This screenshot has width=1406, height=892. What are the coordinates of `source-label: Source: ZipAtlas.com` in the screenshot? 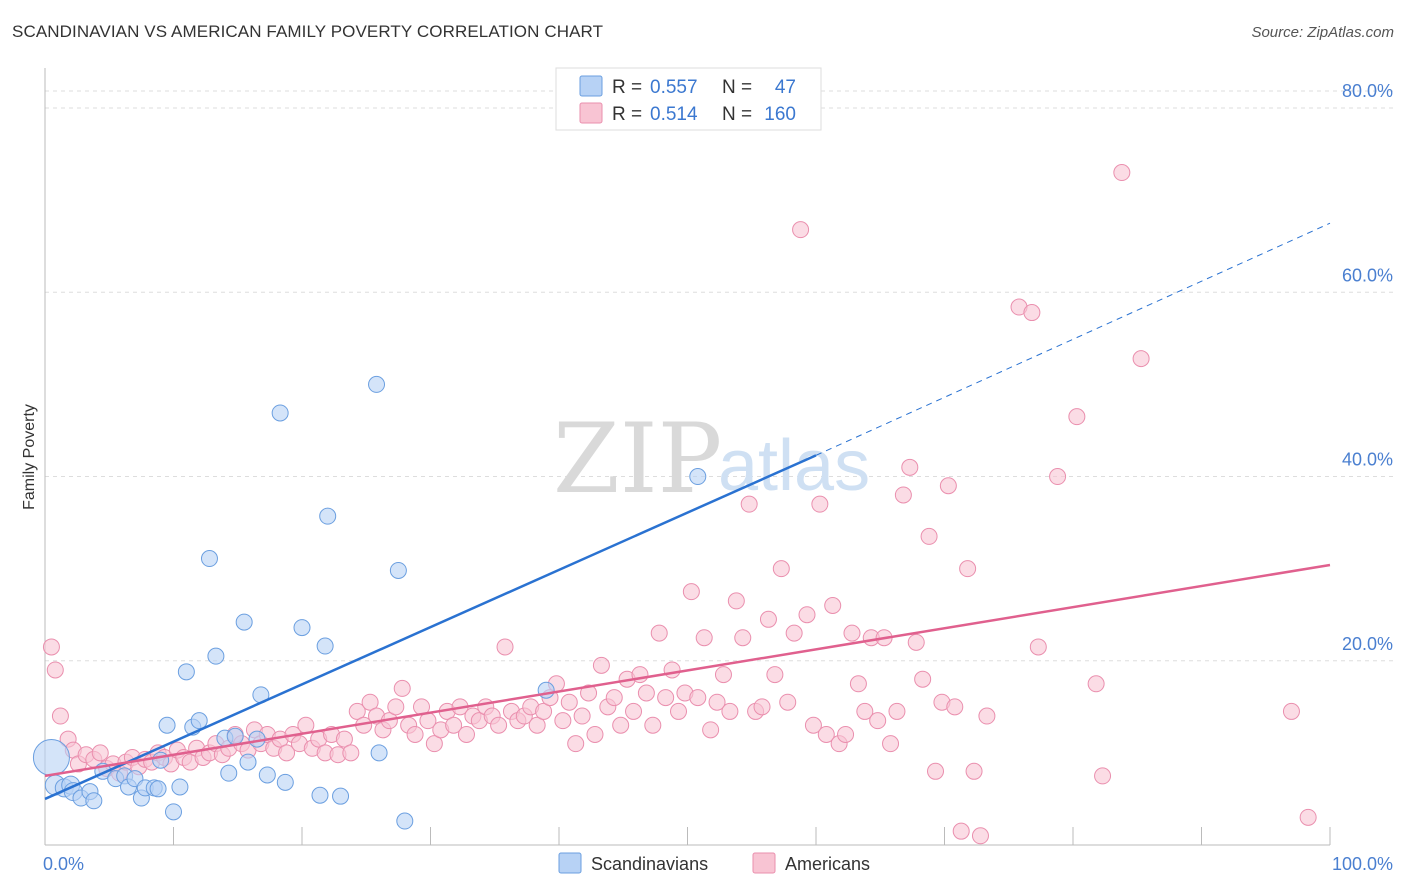 It's located at (1322, 32).